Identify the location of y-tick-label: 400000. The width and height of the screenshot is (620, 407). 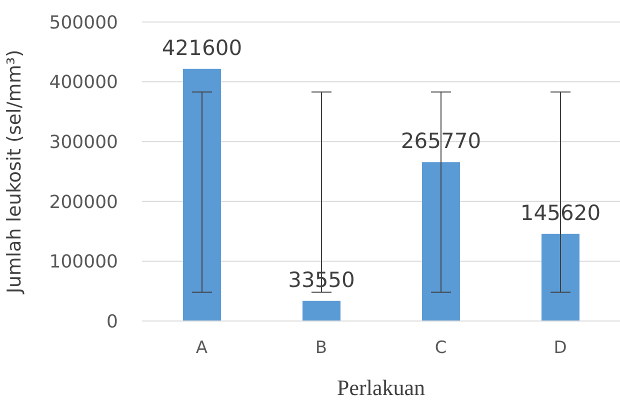
(83, 83).